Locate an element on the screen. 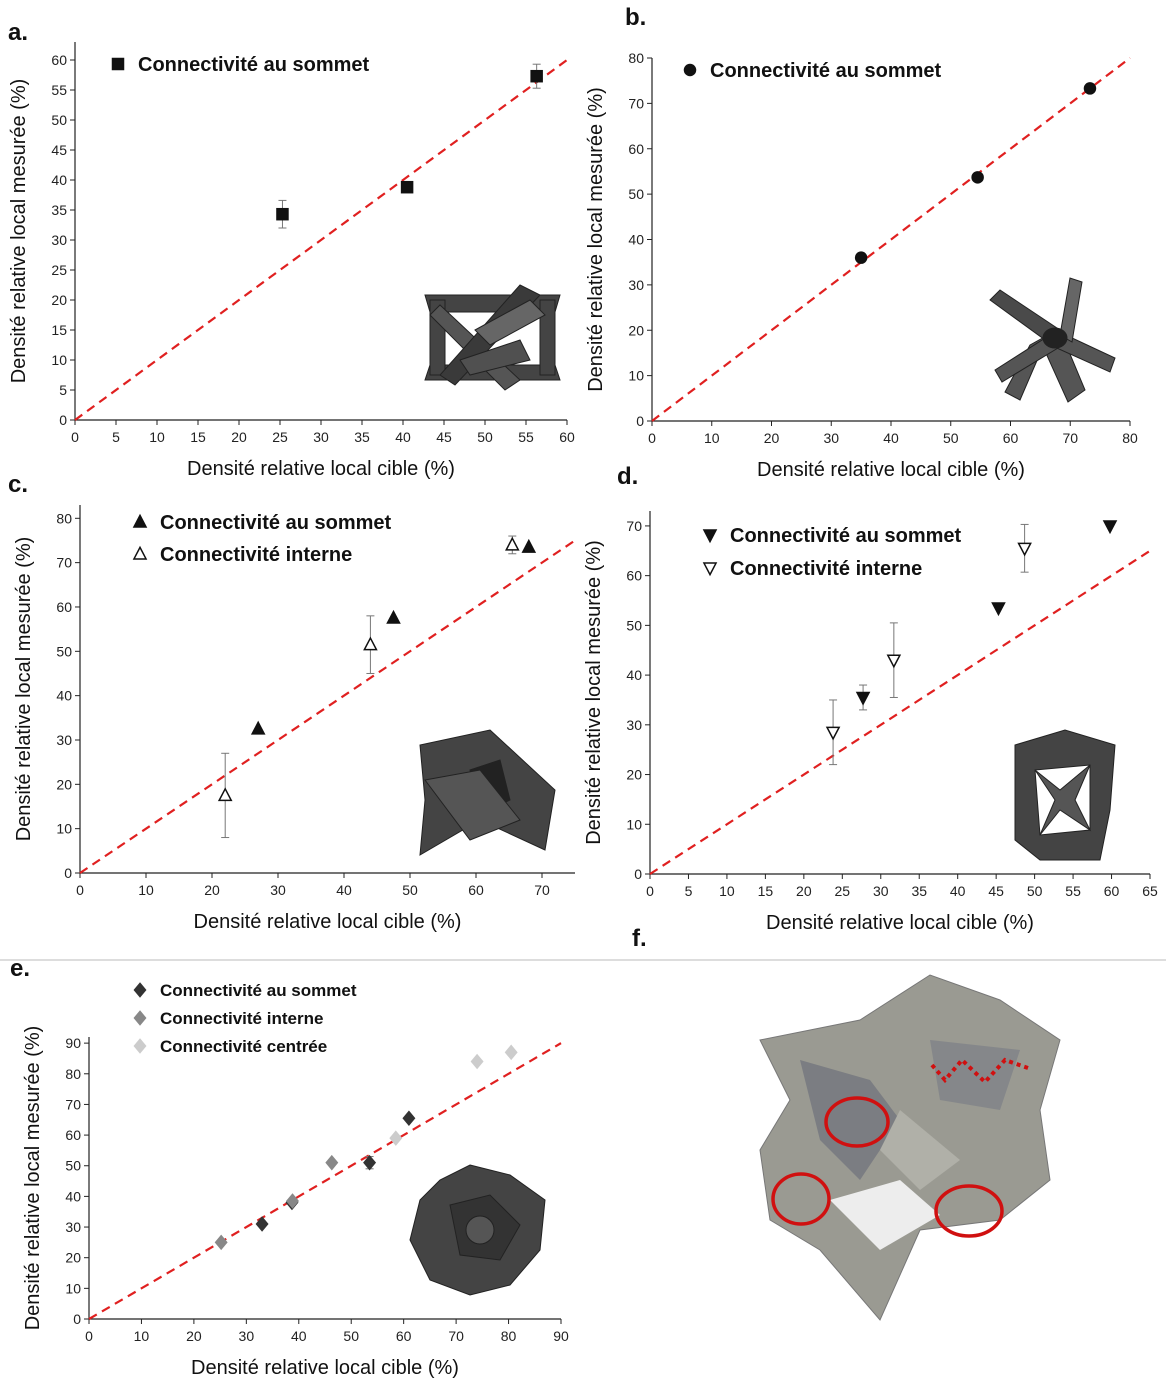 The height and width of the screenshot is (1389, 1166). x-tick-label: 65 is located at coordinates (1150, 891).